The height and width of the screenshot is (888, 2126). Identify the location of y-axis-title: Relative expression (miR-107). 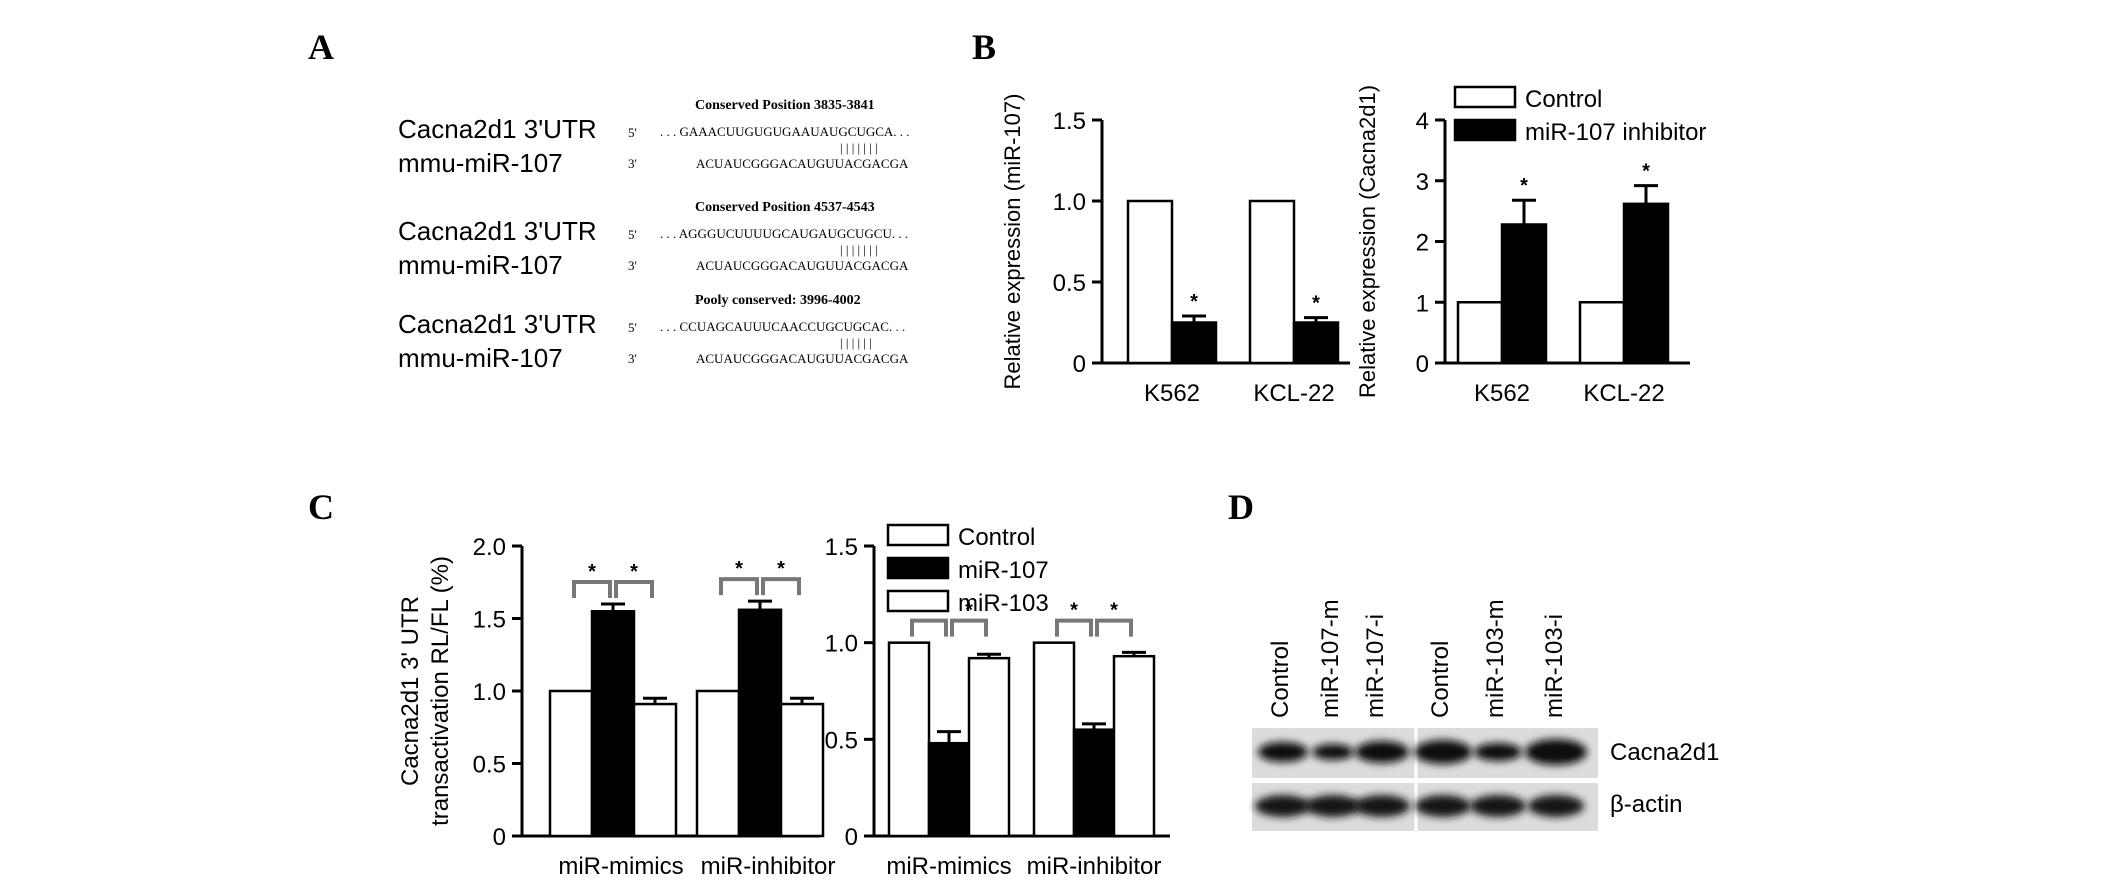
(1012, 242).